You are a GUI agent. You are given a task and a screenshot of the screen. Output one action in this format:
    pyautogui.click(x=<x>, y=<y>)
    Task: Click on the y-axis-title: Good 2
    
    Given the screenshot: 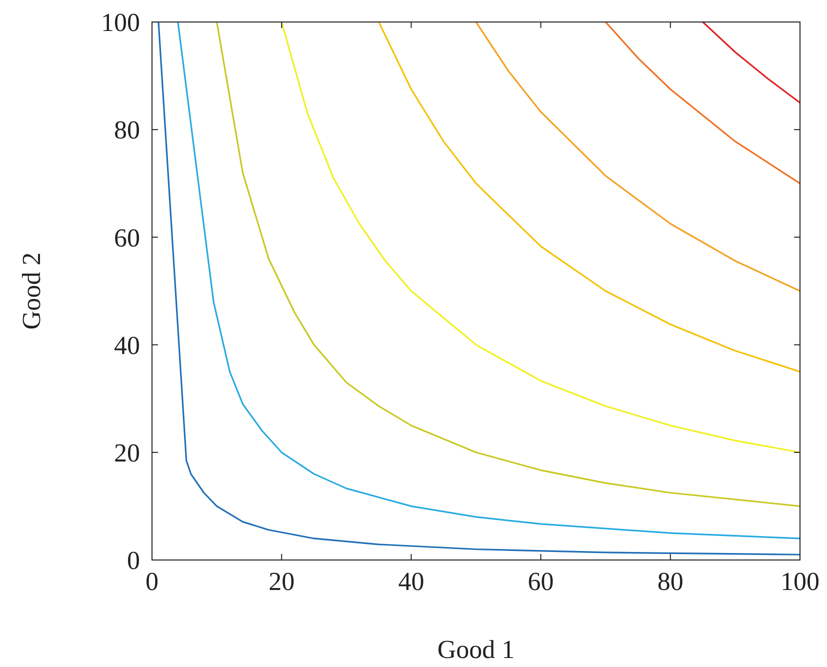 What is the action you would take?
    pyautogui.click(x=31, y=291)
    